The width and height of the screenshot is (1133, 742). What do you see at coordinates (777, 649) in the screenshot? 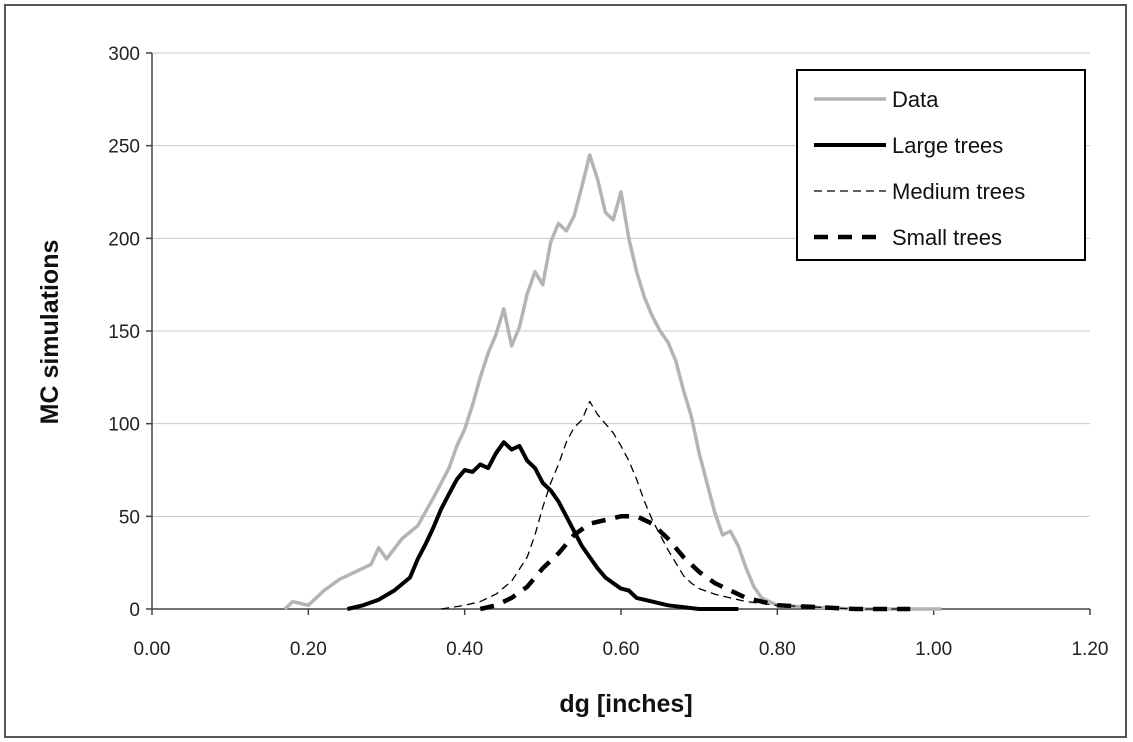
I see `x-tick-label: 0.80` at bounding box center [777, 649].